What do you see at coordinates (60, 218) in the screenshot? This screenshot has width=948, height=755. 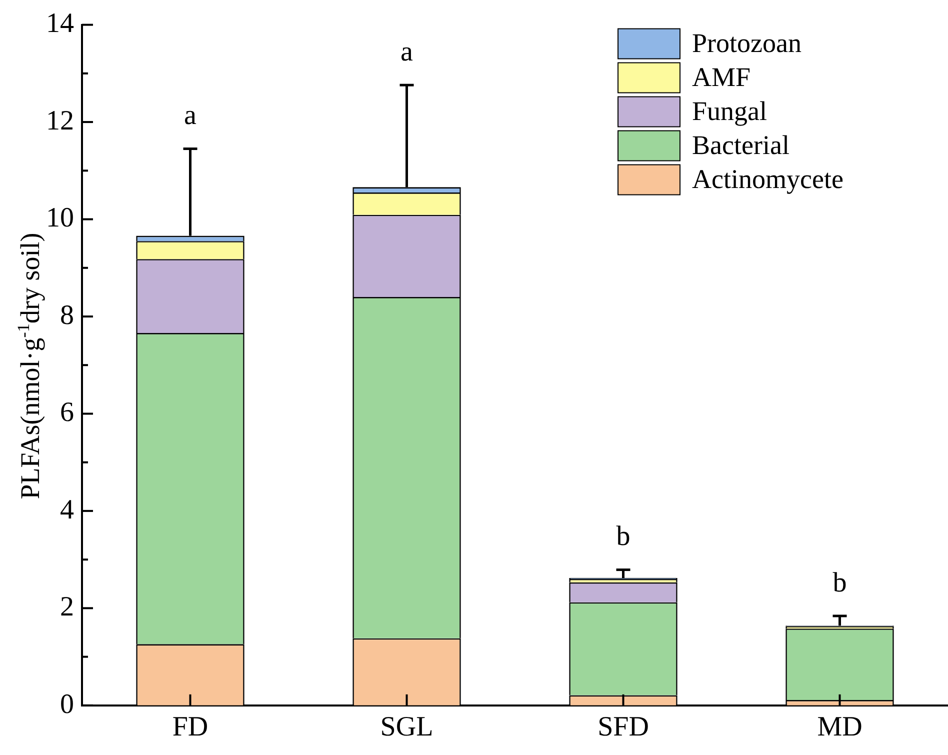 I see `y-tick-label: 10` at bounding box center [60, 218].